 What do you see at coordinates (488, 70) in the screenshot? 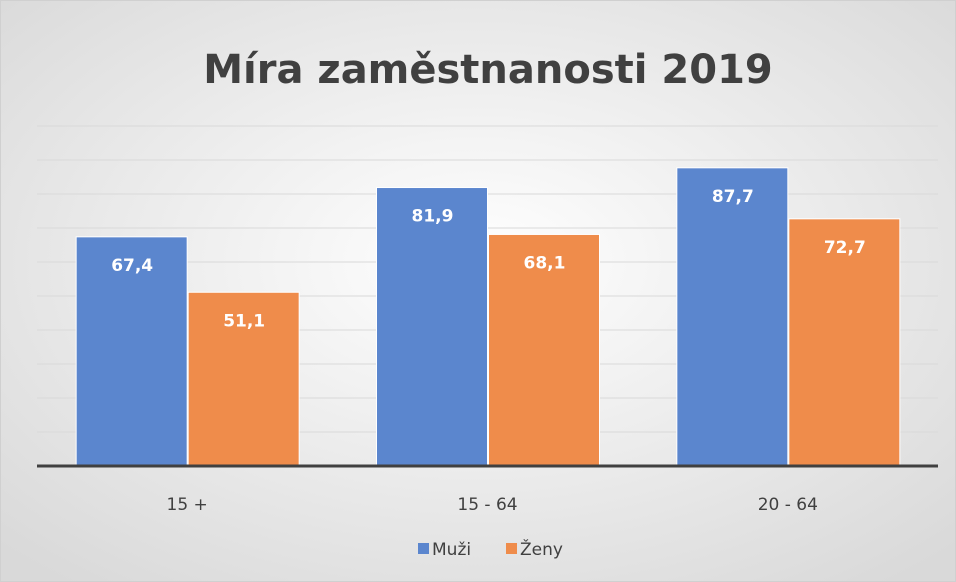
I see `chart-title: Míra zaměstnanosti 2019` at bounding box center [488, 70].